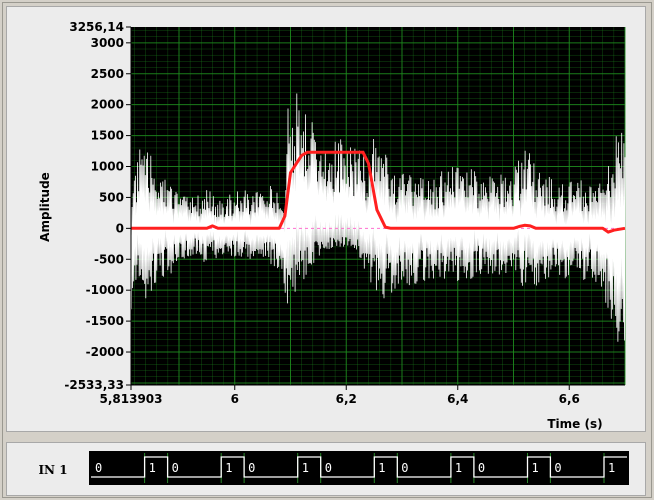 Image resolution: width=654 pixels, height=500 pixels. Describe the element at coordinates (96, 27) in the screenshot. I see `y-tick-label: 3256,14` at that location.